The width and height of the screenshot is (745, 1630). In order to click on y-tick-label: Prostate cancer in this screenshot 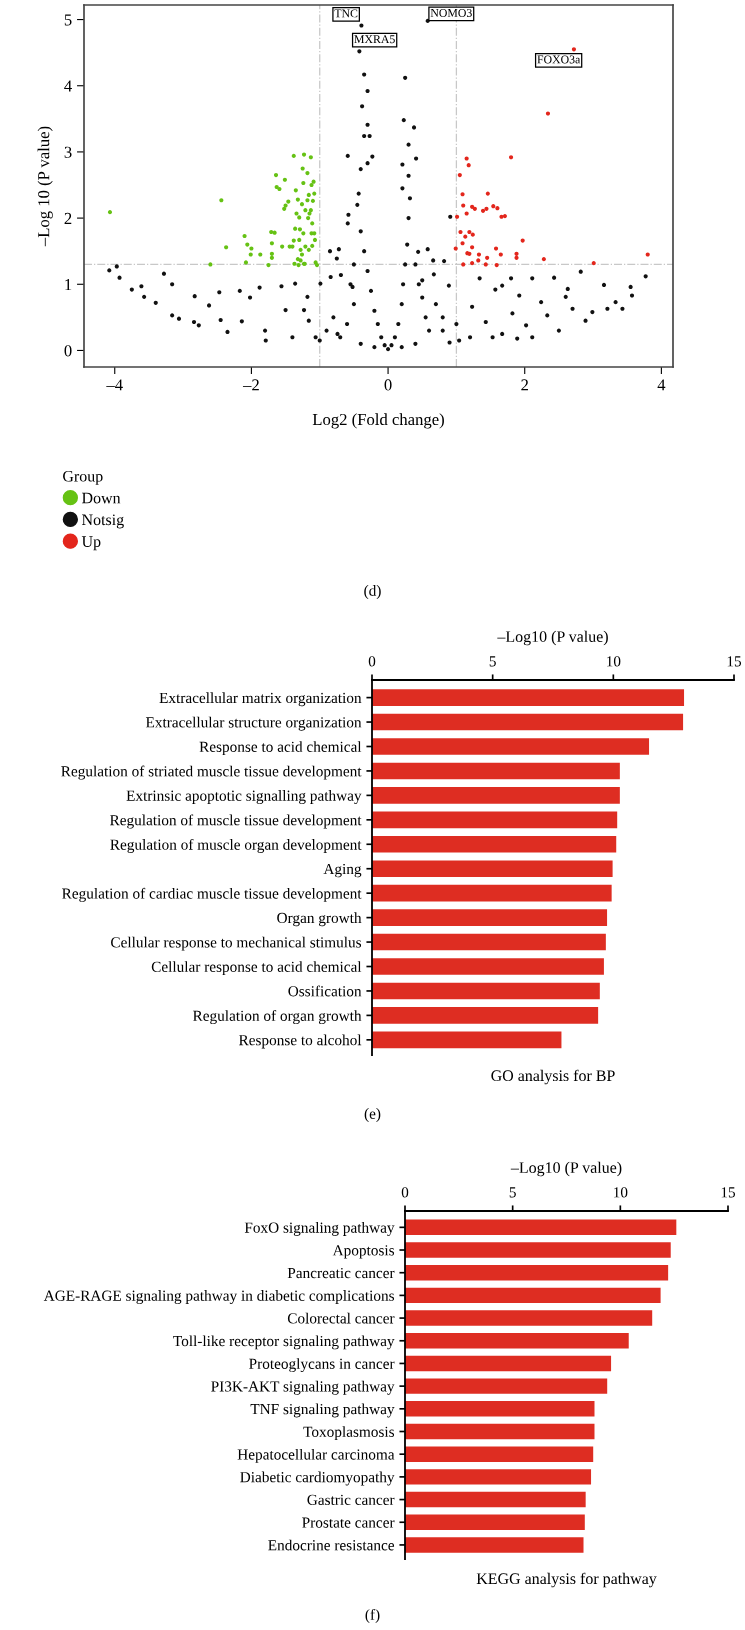, I will do `click(348, 1522)`.